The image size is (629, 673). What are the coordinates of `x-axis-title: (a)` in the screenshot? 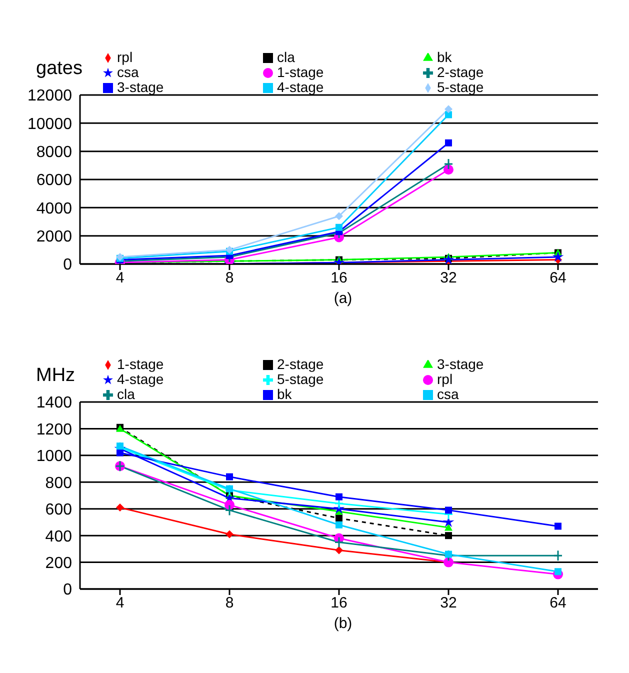 It's located at (343, 298).